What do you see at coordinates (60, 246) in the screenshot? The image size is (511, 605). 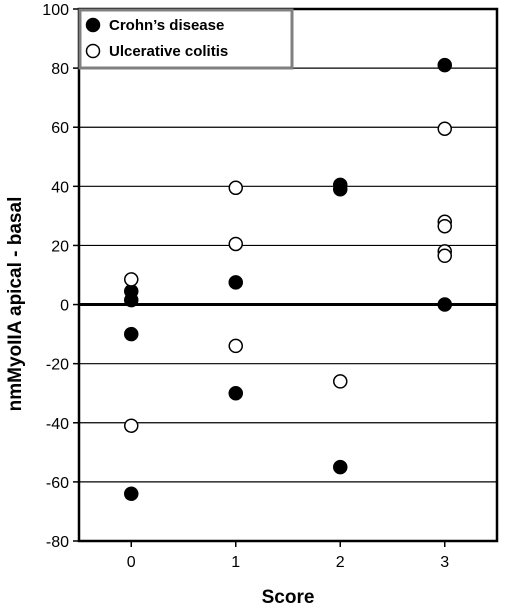 I see `y-tick-label: 20` at bounding box center [60, 246].